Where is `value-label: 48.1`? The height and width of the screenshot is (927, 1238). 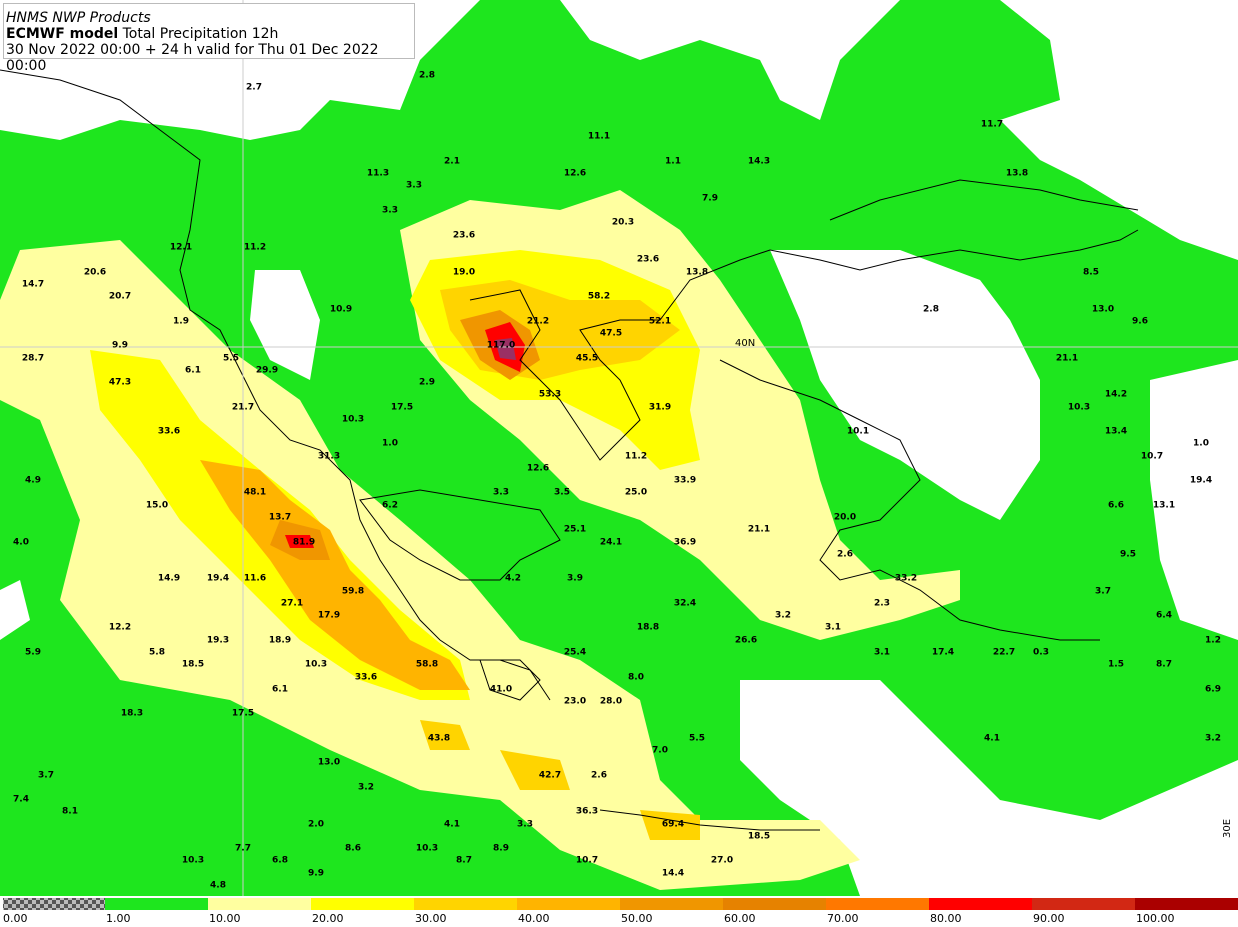 value-label: 48.1 is located at coordinates (255, 493).